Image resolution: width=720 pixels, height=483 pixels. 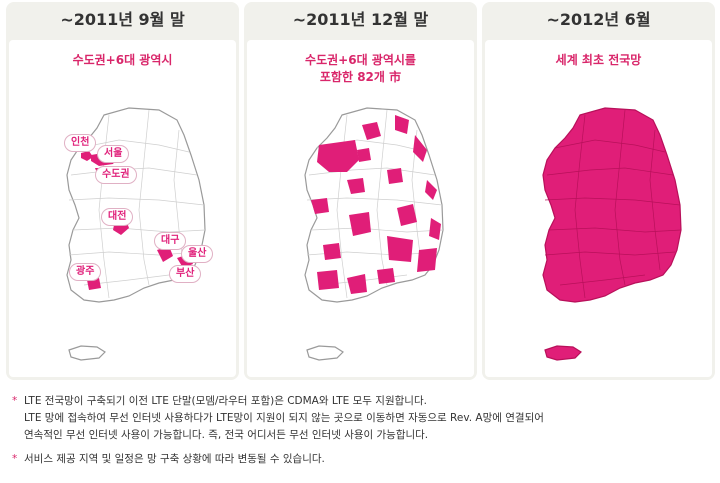 I want to click on label-gwangju: 광주, so click(x=85, y=272).